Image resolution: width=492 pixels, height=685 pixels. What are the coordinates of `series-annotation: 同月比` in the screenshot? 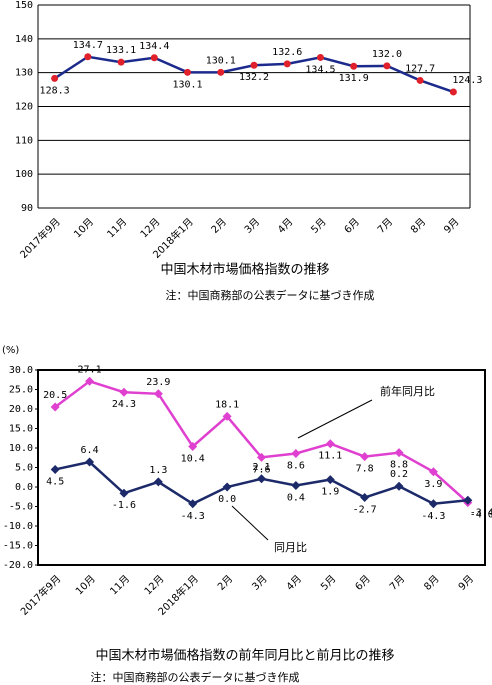 It's located at (290, 547).